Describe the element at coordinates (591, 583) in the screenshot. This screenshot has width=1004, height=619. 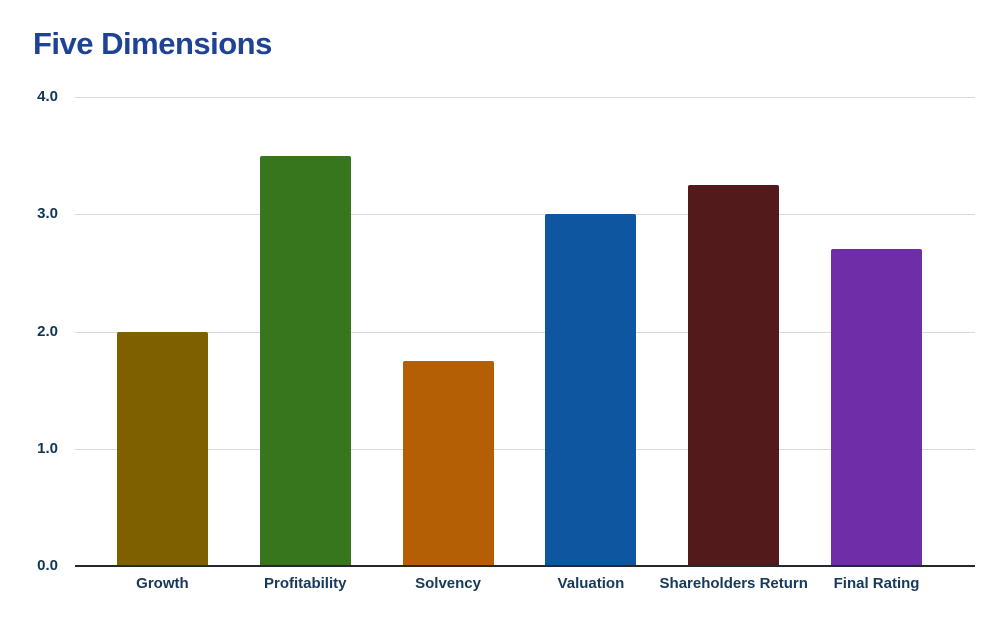
I see `x-axis-label-valuation: Valuation` at that location.